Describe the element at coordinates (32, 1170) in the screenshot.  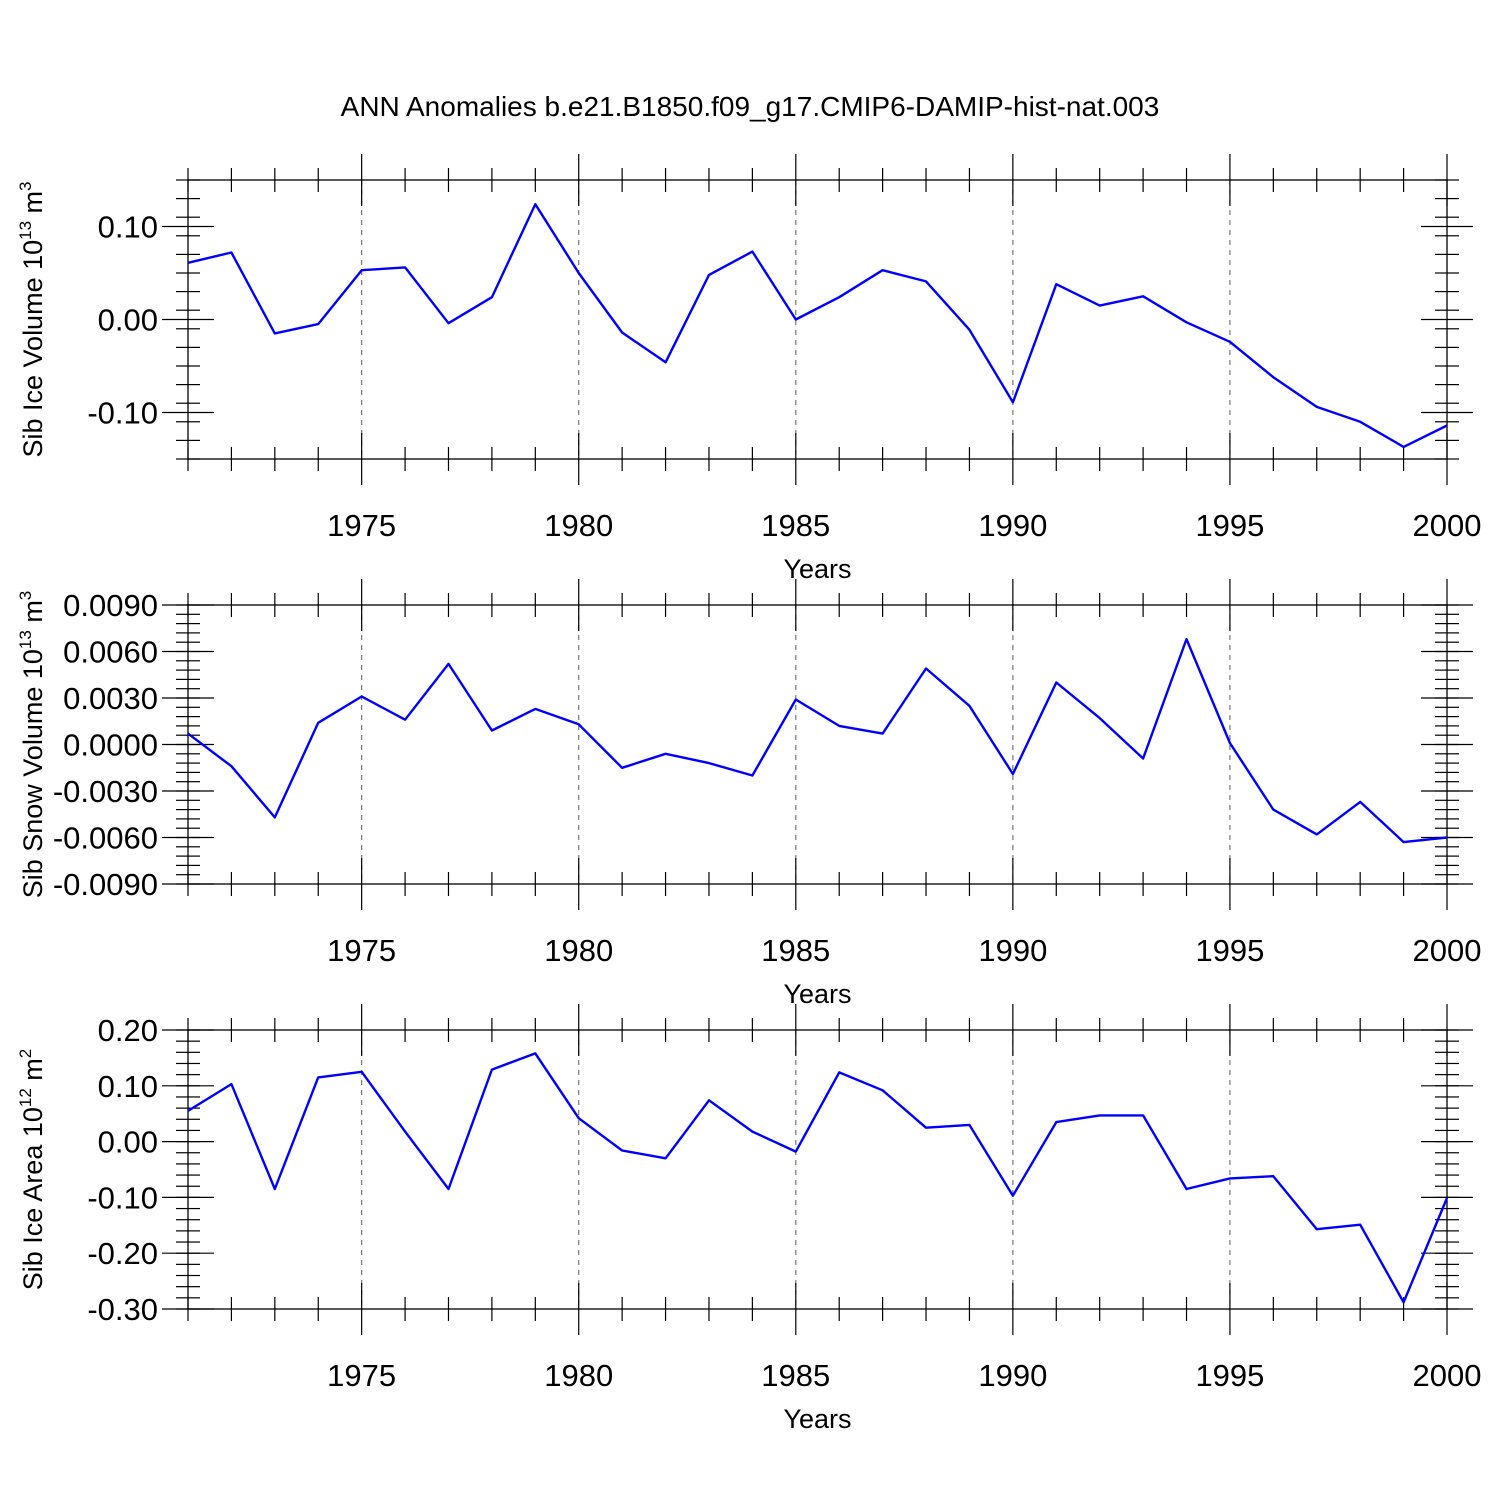
I see `y-axis-title: Sib Ice Area 1012 m2` at that location.